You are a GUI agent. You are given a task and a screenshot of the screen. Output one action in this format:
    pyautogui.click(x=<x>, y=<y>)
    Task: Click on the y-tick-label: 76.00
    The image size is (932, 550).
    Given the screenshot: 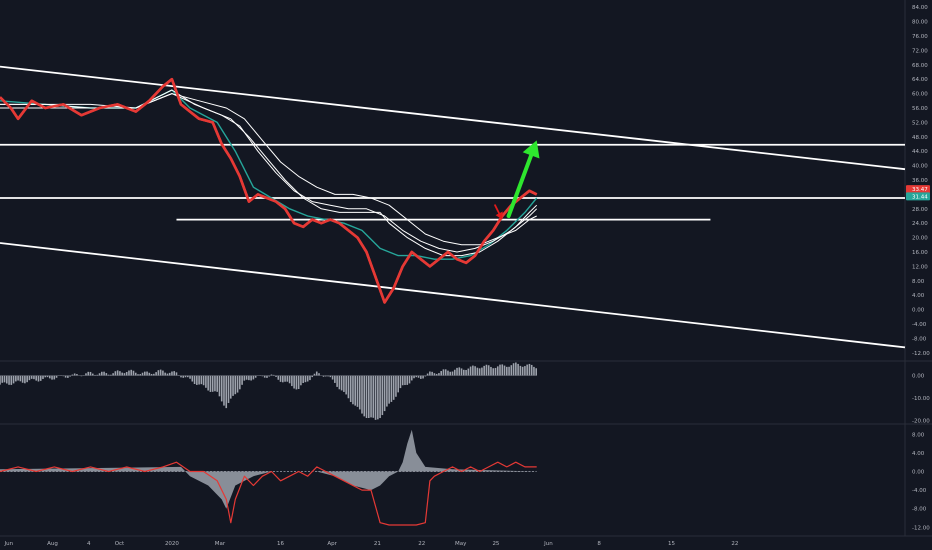 What is the action you would take?
    pyautogui.click(x=920, y=37)
    